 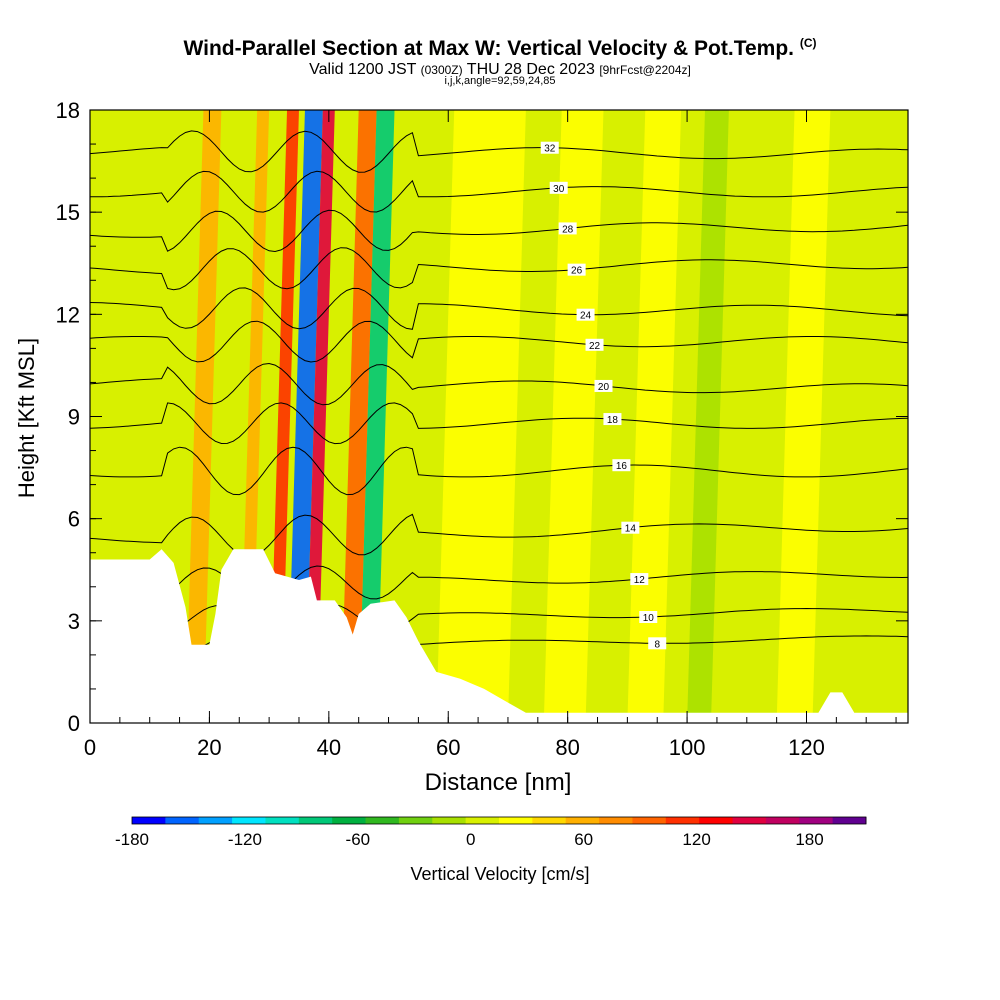 I want to click on theta-label-32: 32, so click(x=550, y=149).